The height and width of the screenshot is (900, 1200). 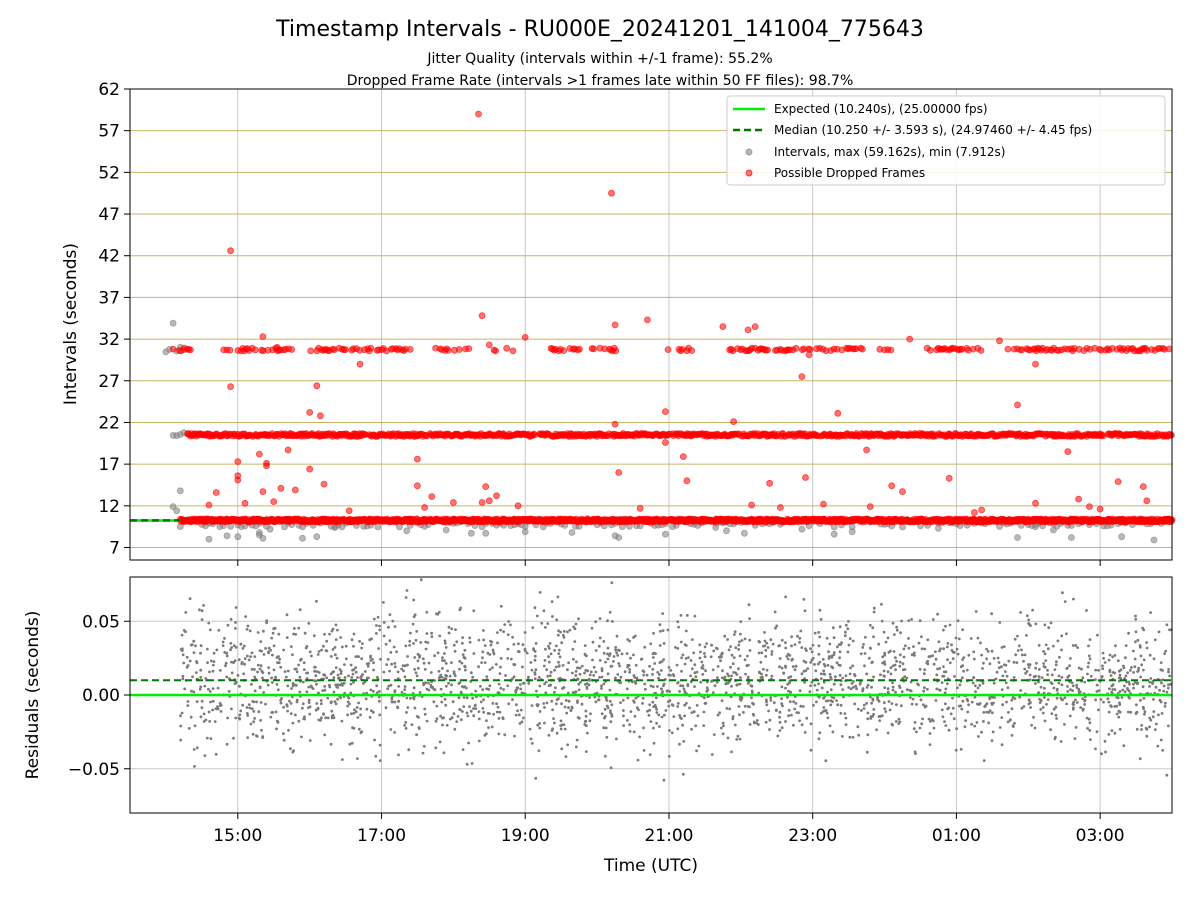 What do you see at coordinates (71, 324) in the screenshot?
I see `intervals-y-axis-label: Intervals (seconds)` at bounding box center [71, 324].